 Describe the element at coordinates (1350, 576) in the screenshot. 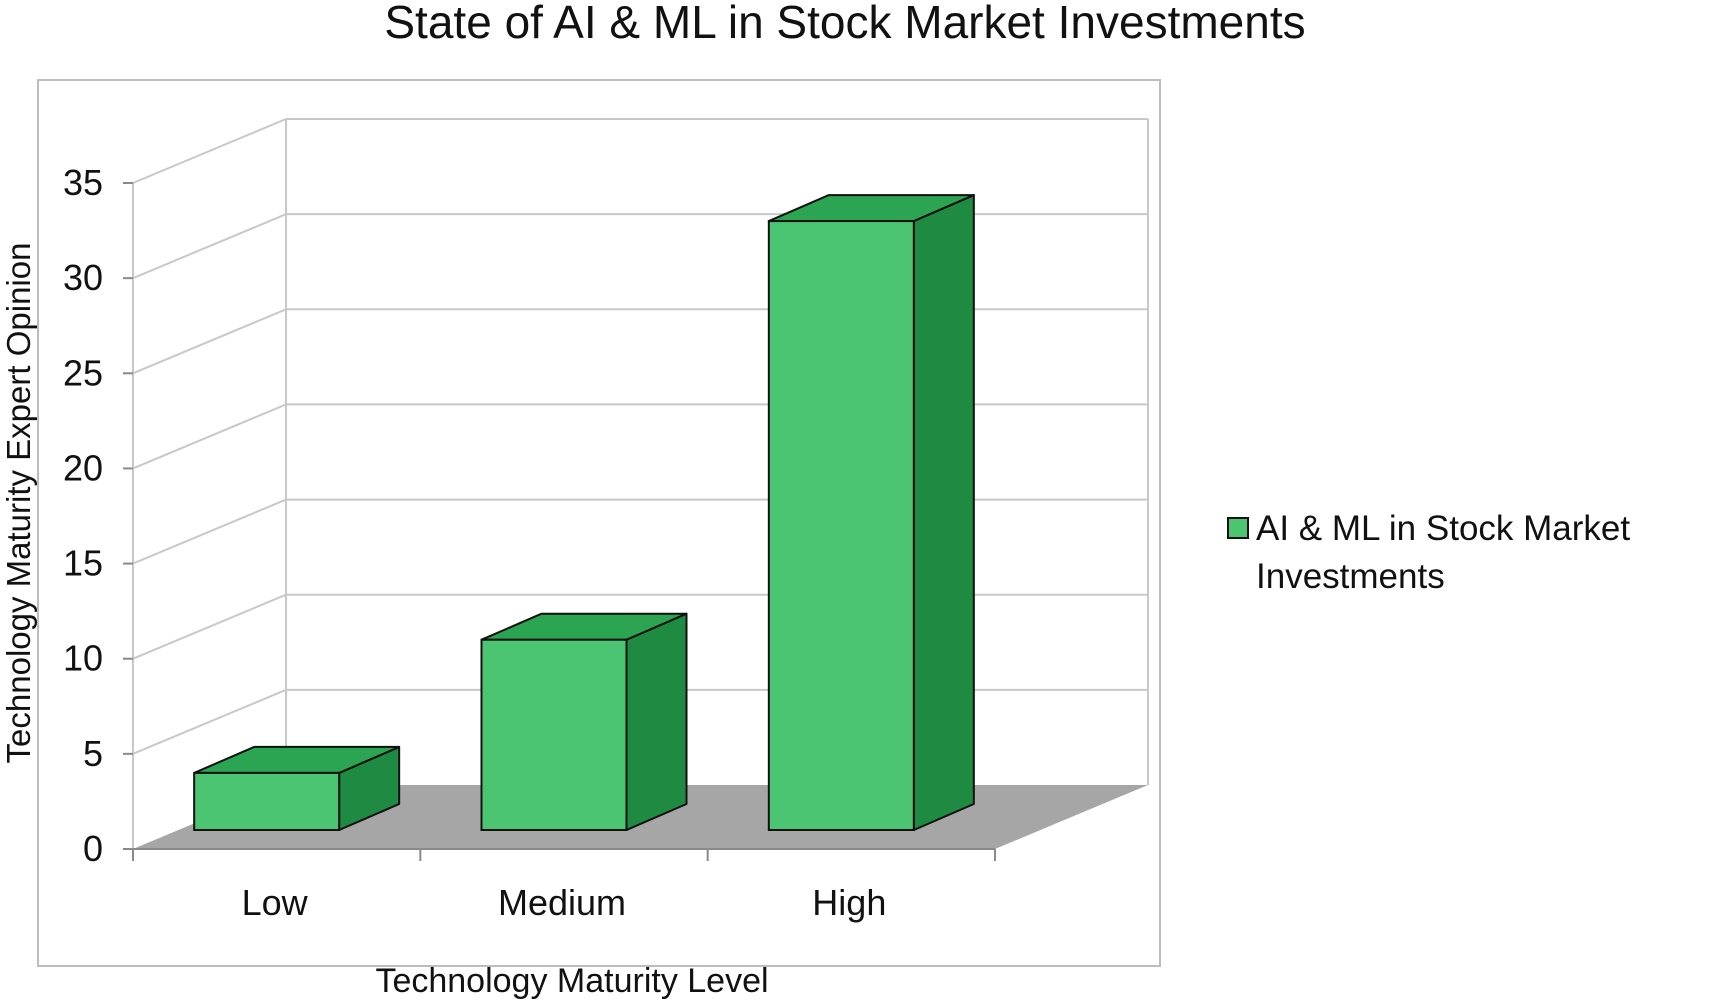

I see `legend-label-line-2: Investments` at that location.